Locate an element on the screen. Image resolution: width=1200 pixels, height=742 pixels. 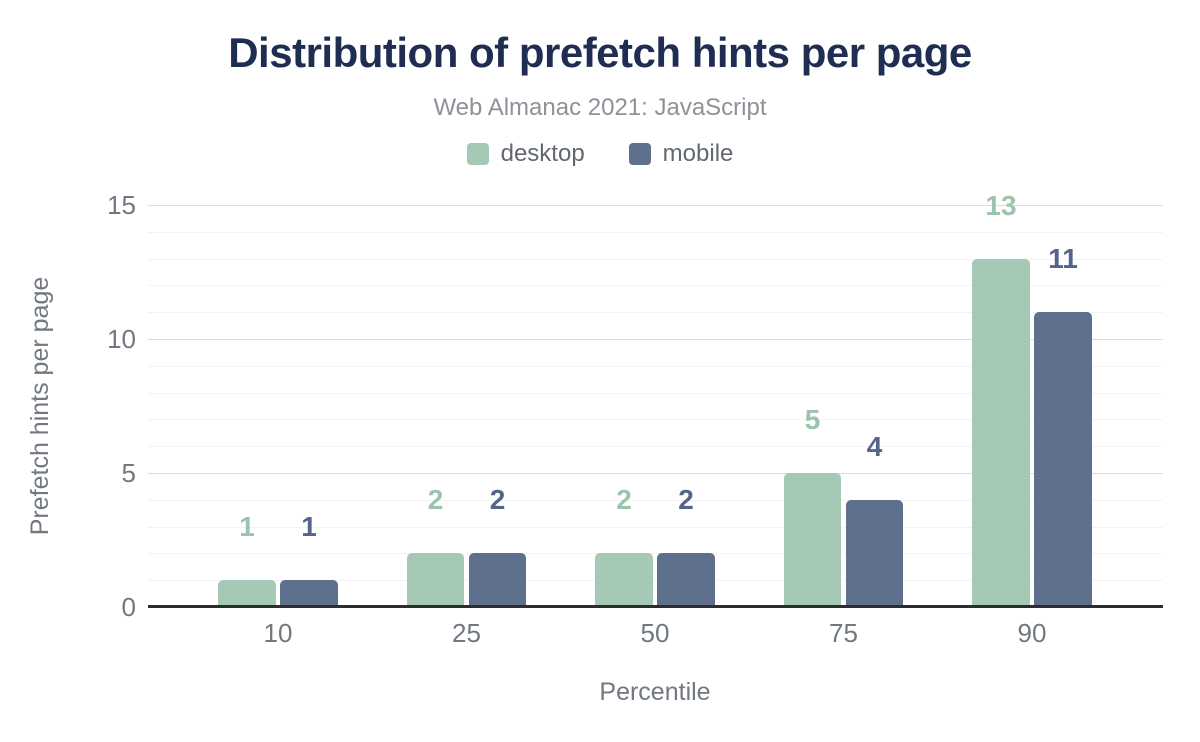
bar-desktop-p25 is located at coordinates (435, 580).